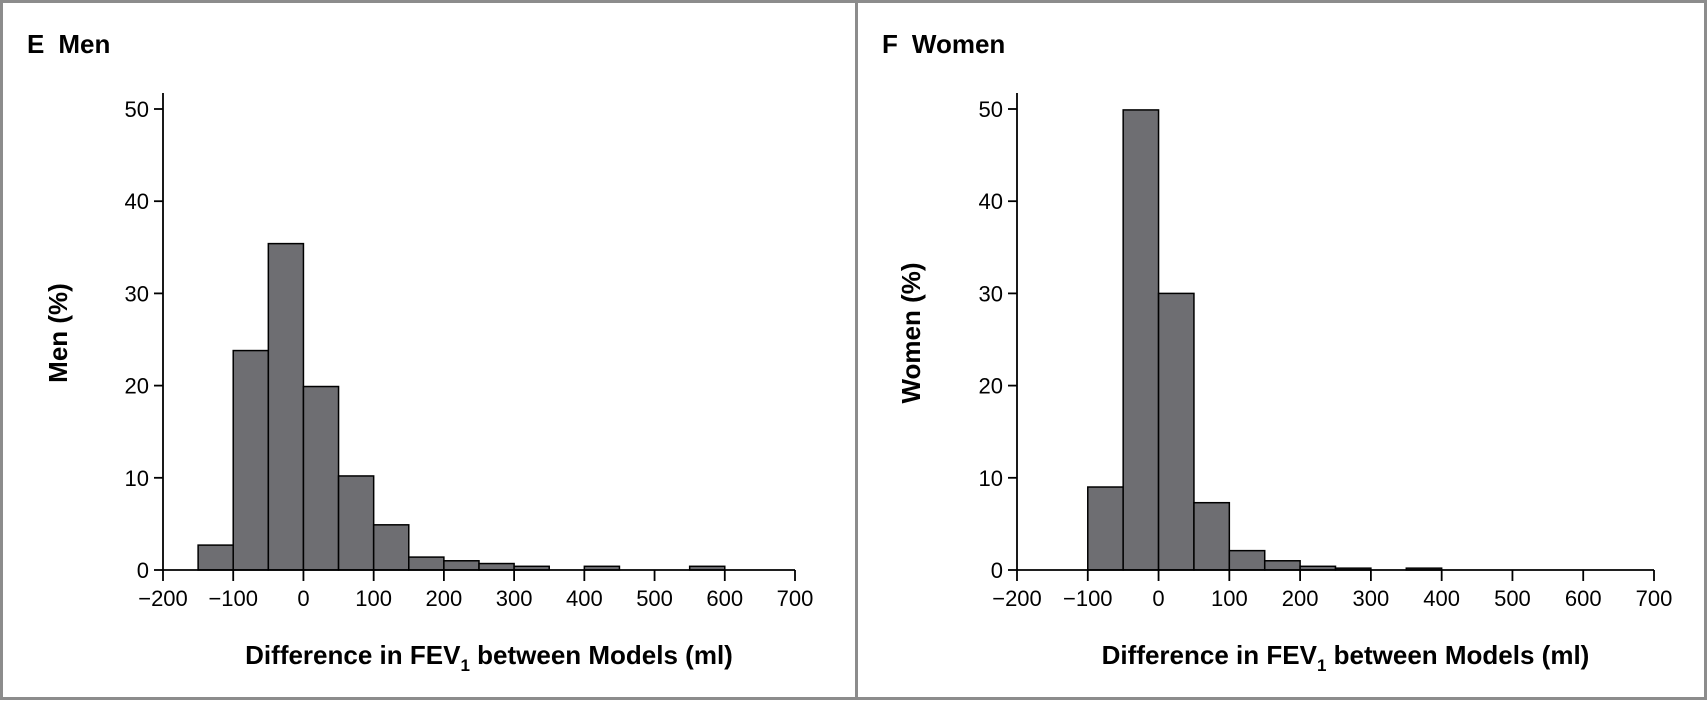 The height and width of the screenshot is (708, 1707). Describe the element at coordinates (890, 44) in the screenshot. I see `panel-letter: F` at that location.